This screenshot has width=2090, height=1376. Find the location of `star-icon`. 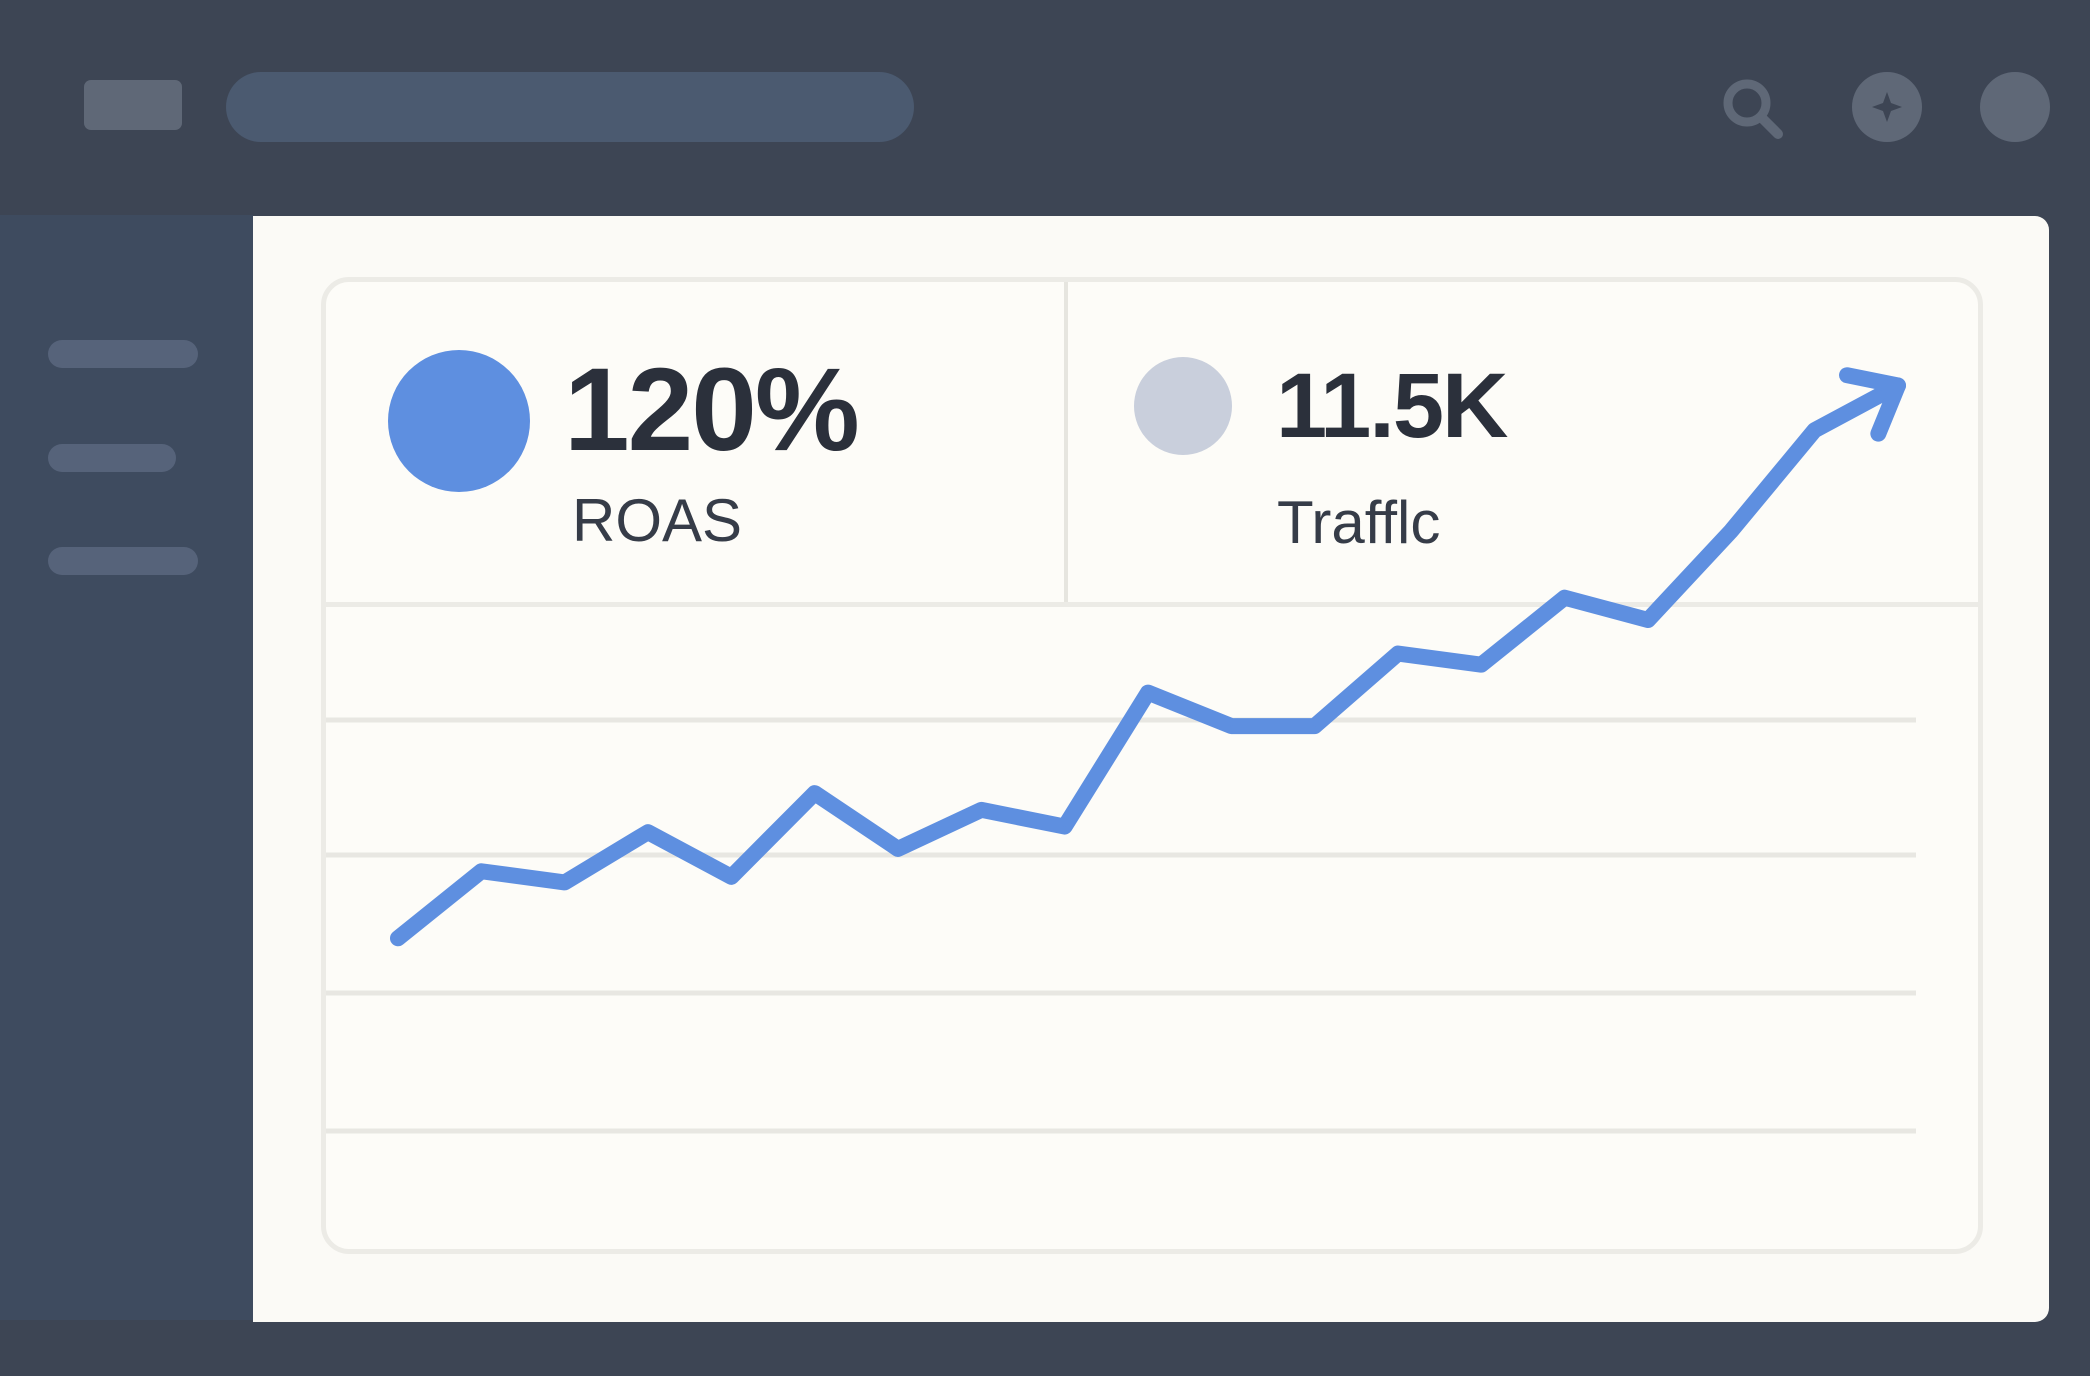

star-icon is located at coordinates (1887, 107).